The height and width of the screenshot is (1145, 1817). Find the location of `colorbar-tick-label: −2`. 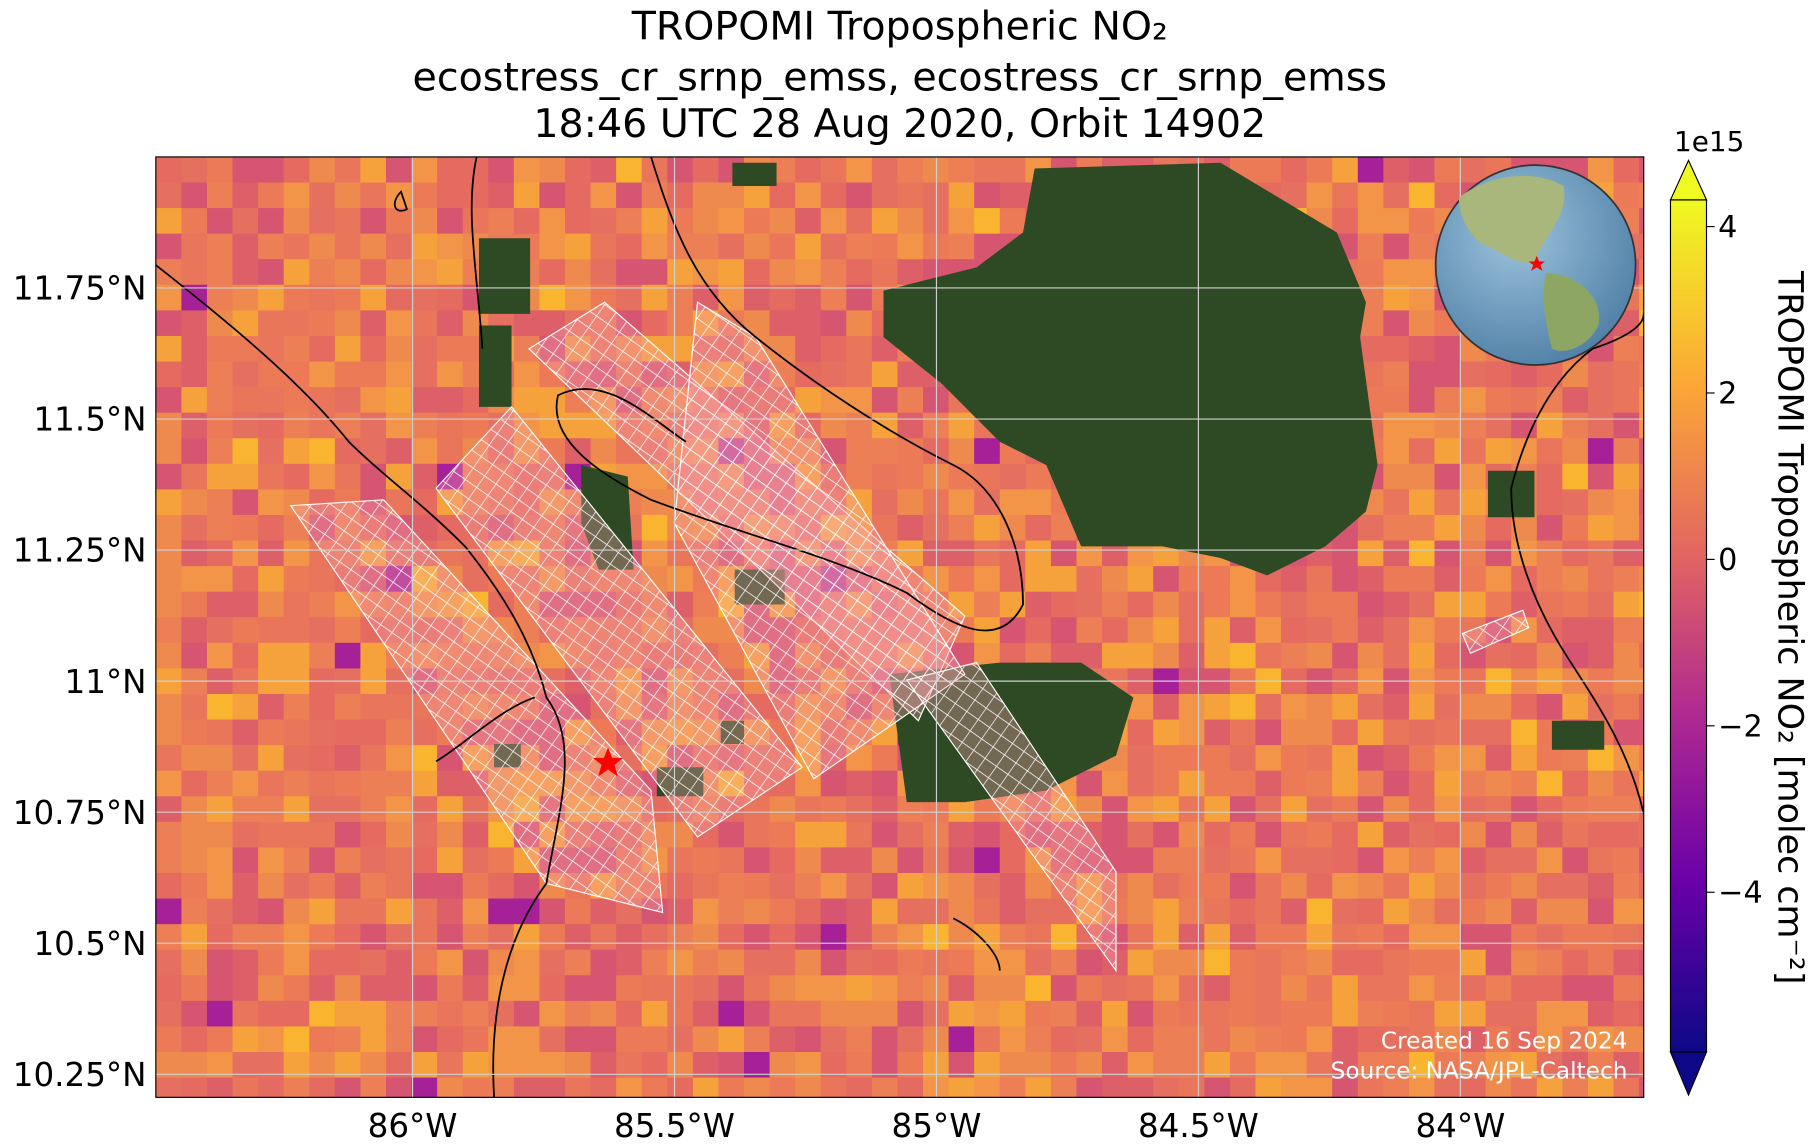

colorbar-tick-label: −2 is located at coordinates (1740, 726).